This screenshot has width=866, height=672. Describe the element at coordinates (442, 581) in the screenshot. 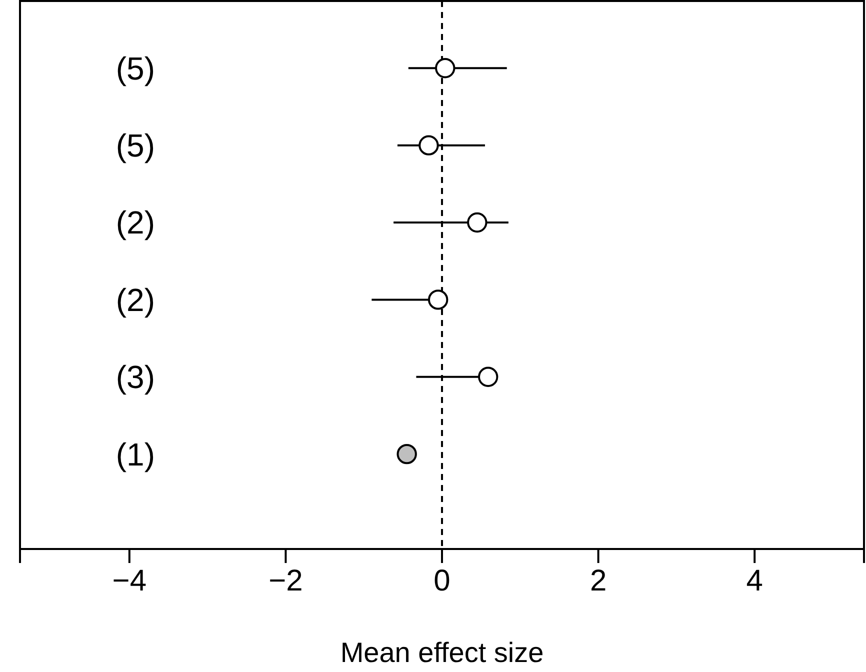

I see `x-tick-label: 0` at that location.